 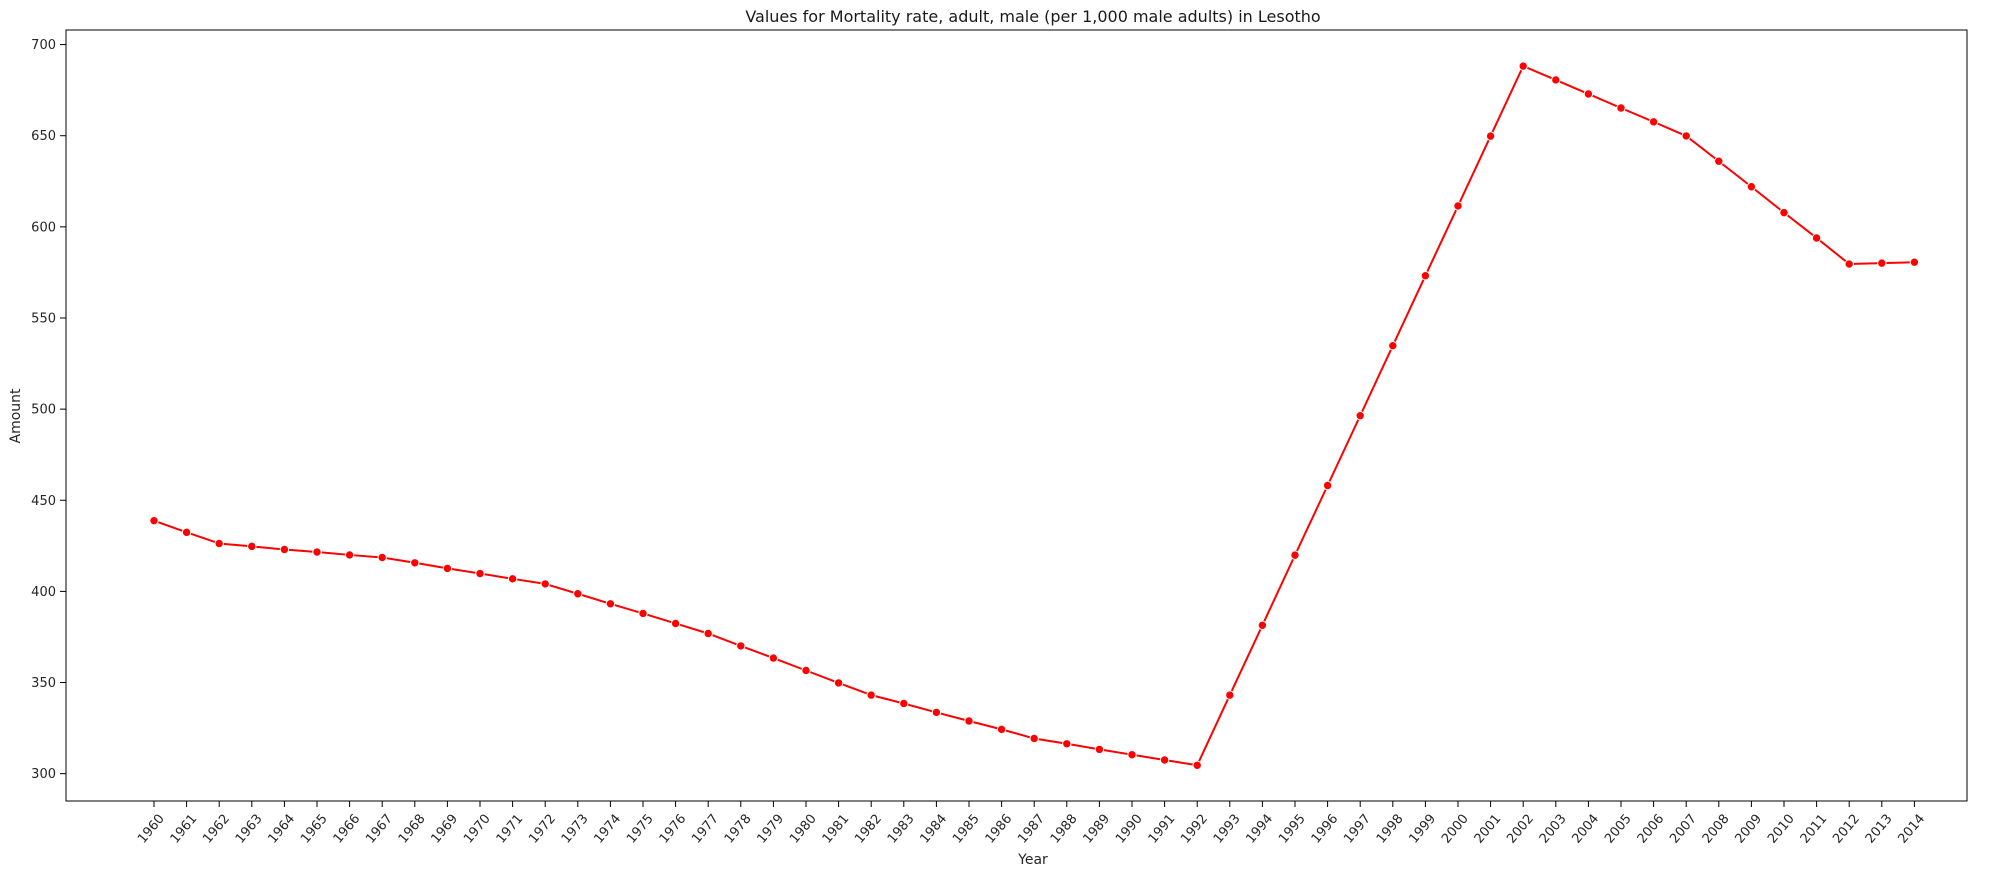 I want to click on x-tick-label: 1979, so click(x=770, y=829).